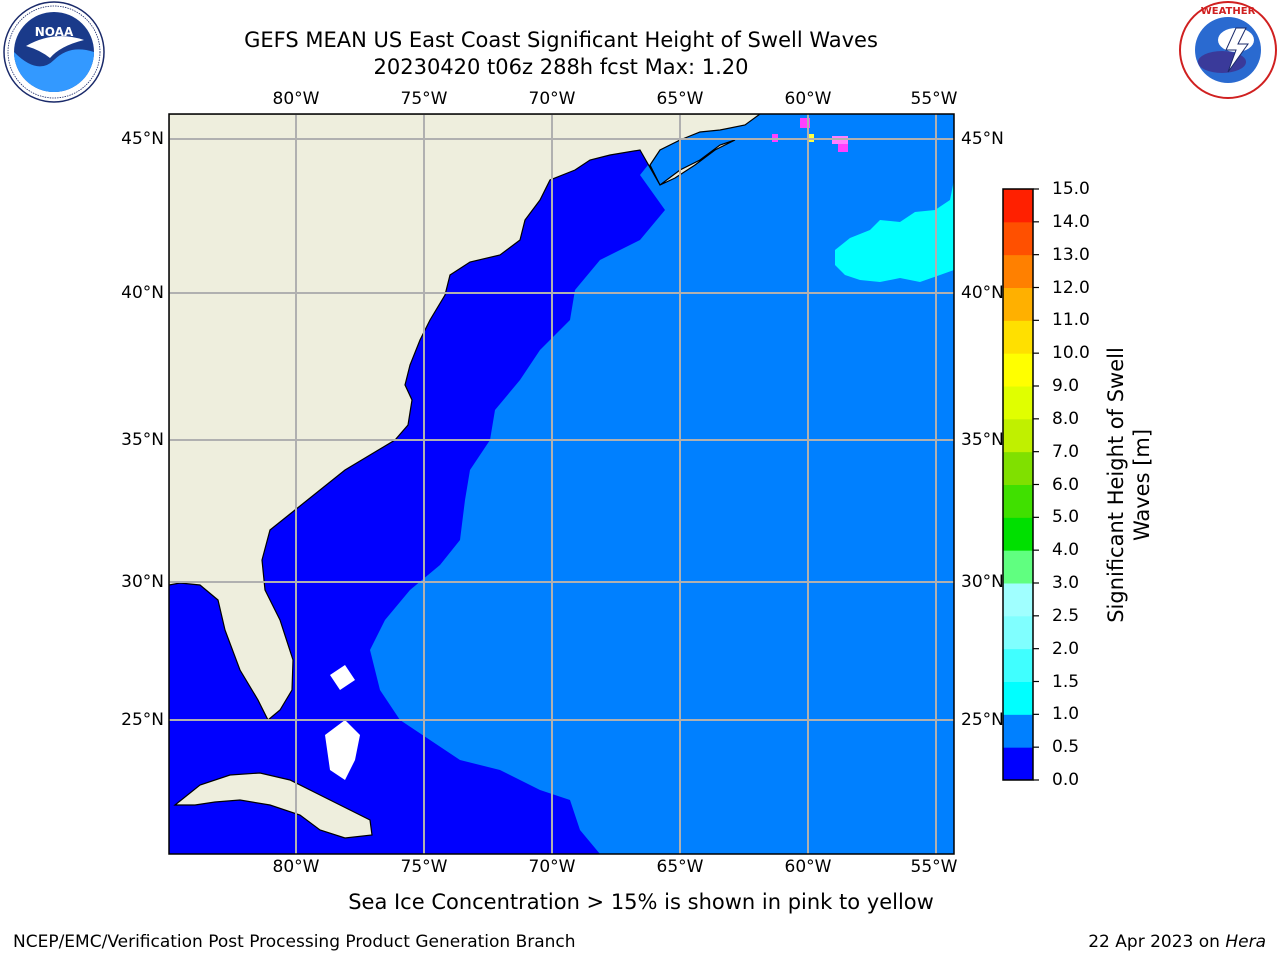 The height and width of the screenshot is (960, 1280). I want to click on colorbar-tick-label: 6.0, so click(1066, 484).